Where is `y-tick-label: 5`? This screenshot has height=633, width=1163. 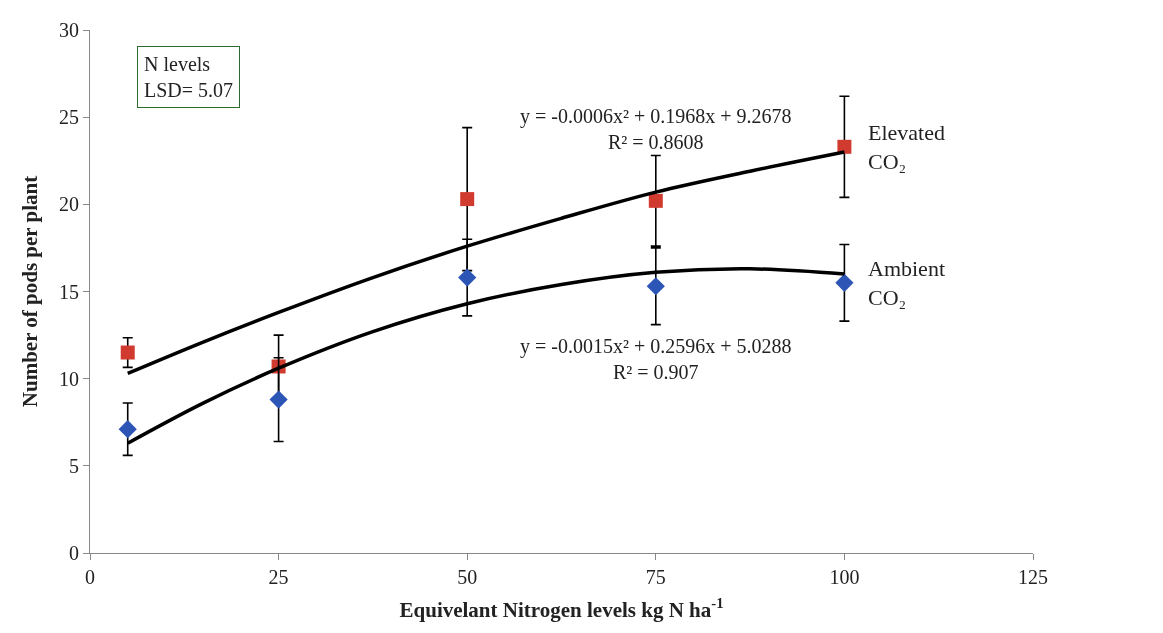 y-tick-label: 5 is located at coordinates (74, 465).